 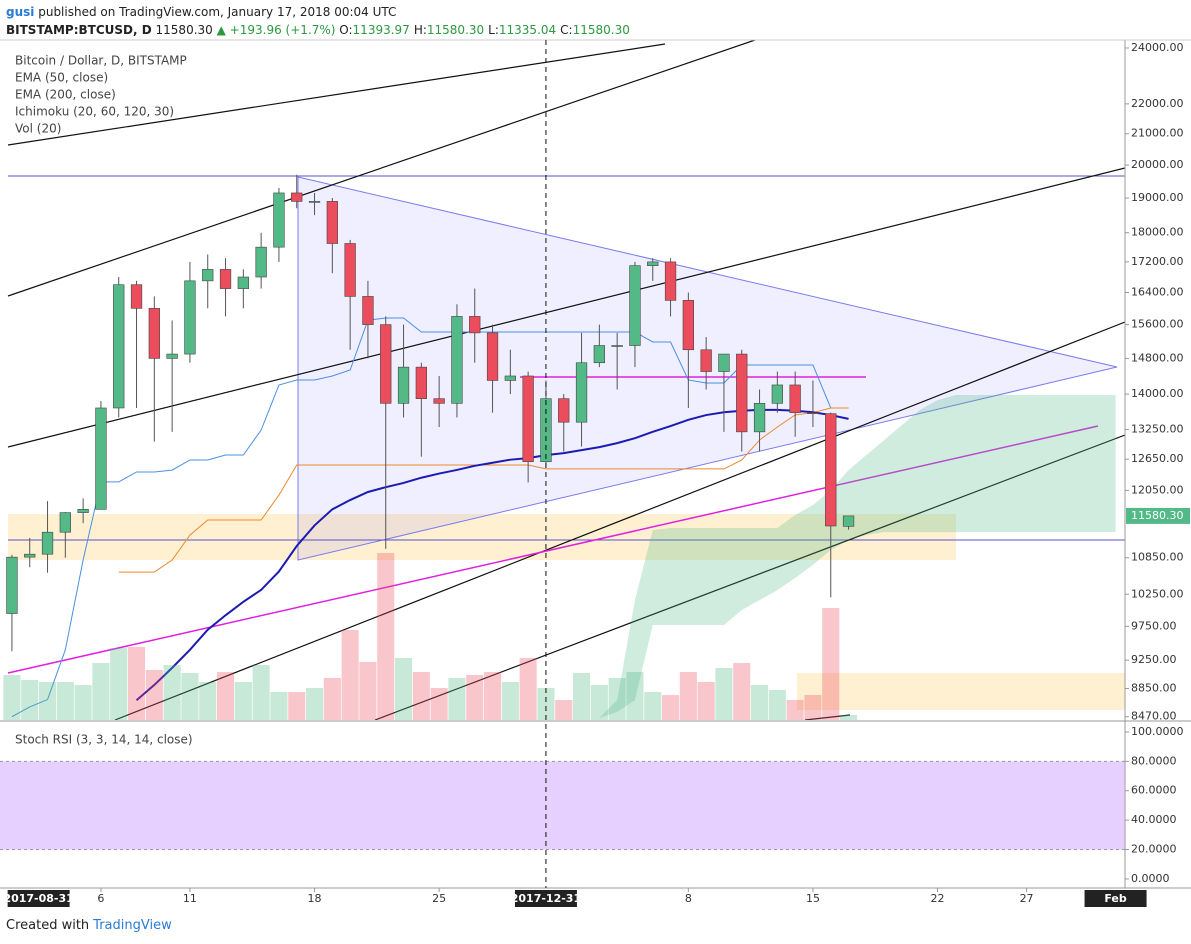 I want to click on x-tick-label: 25, so click(x=439, y=898).